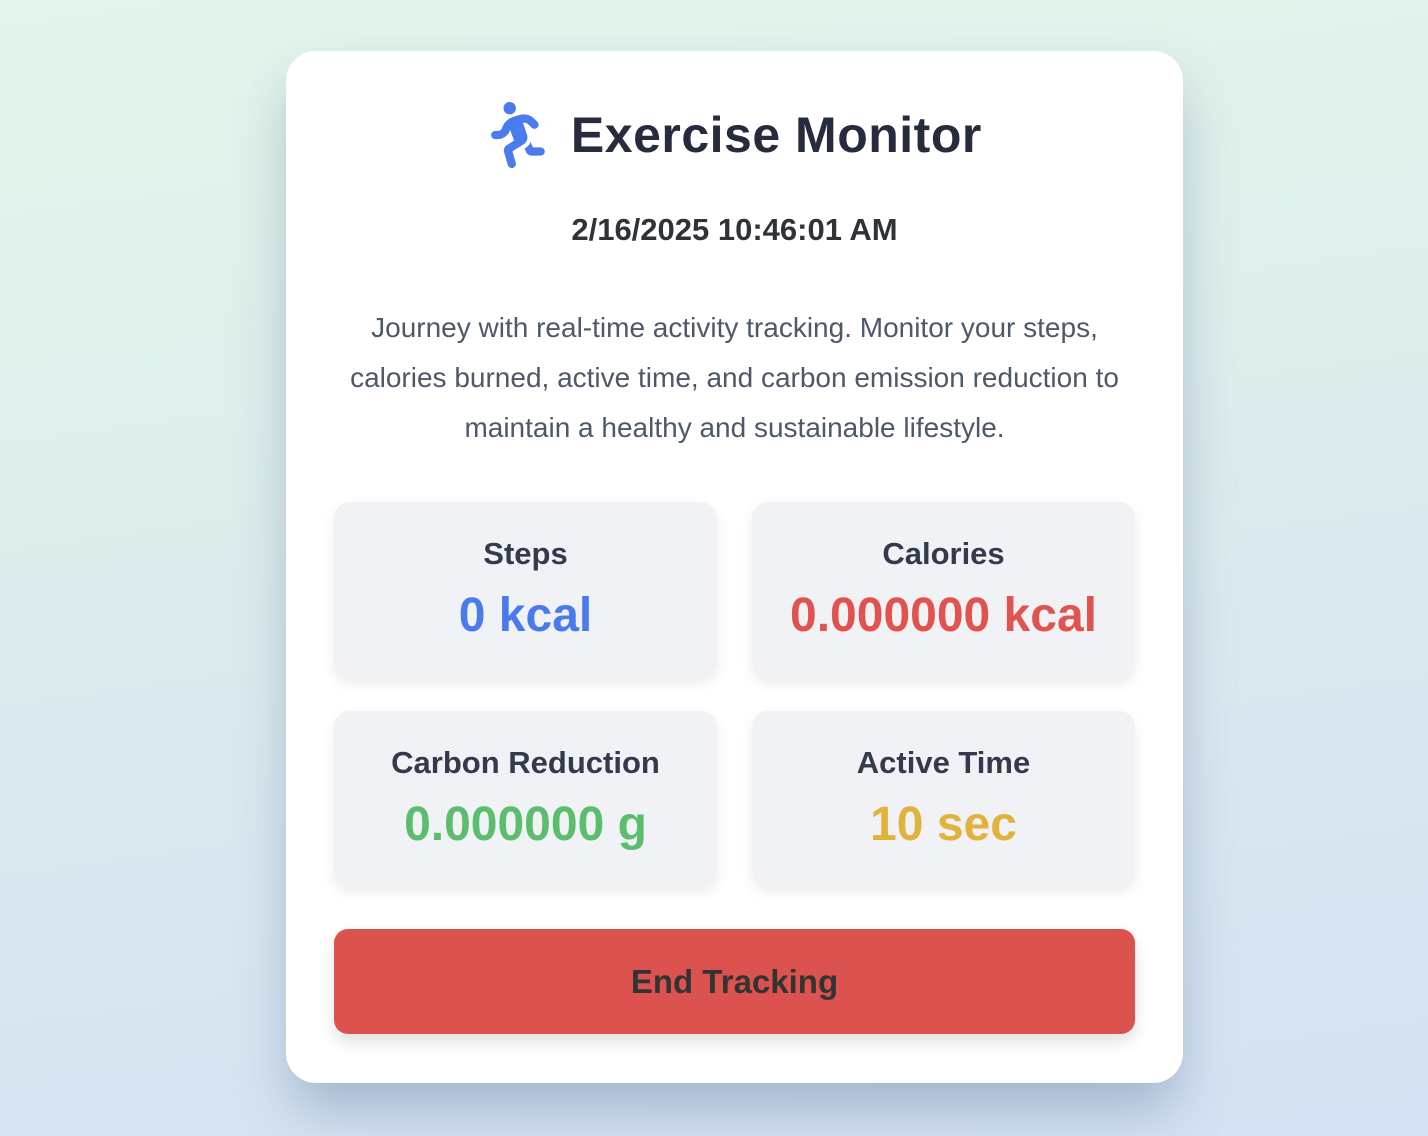 The image size is (1428, 1136). Describe the element at coordinates (525, 615) in the screenshot. I see `stat-value-steps: 0 kcal` at that location.